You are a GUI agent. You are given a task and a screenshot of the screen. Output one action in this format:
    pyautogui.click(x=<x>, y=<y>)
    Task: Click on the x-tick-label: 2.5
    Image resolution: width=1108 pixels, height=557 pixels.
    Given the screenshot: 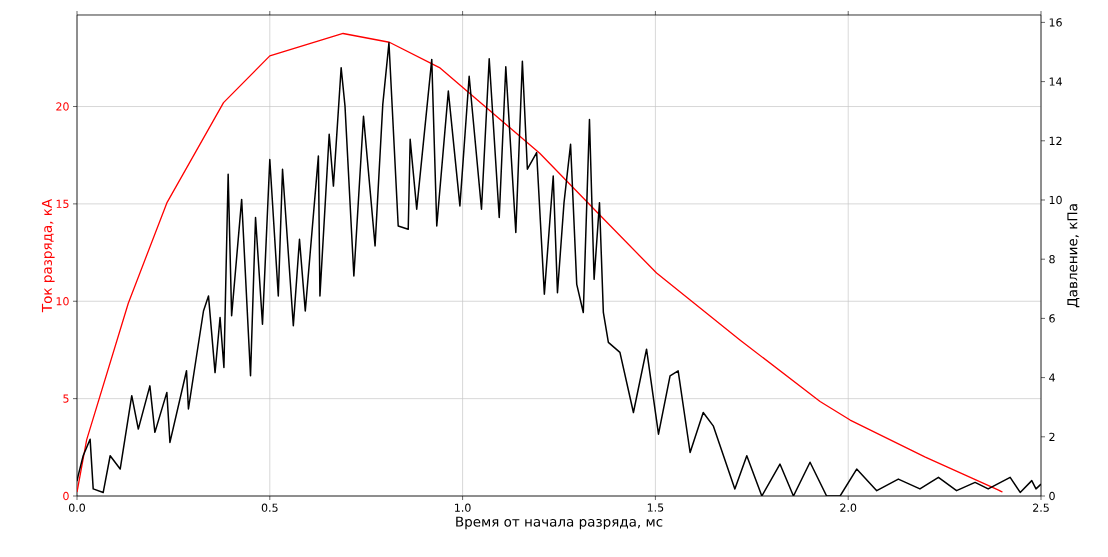 What is the action you would take?
    pyautogui.click(x=1041, y=507)
    